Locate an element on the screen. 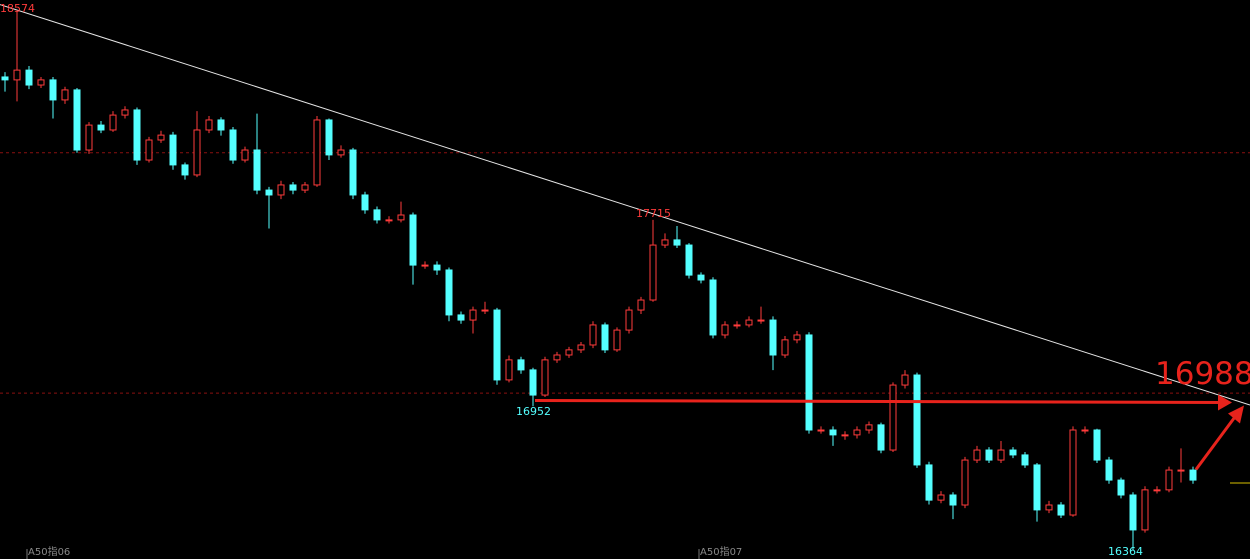 The width and height of the screenshot is (1250, 559). x-tick-label: A50指07 is located at coordinates (721, 551).